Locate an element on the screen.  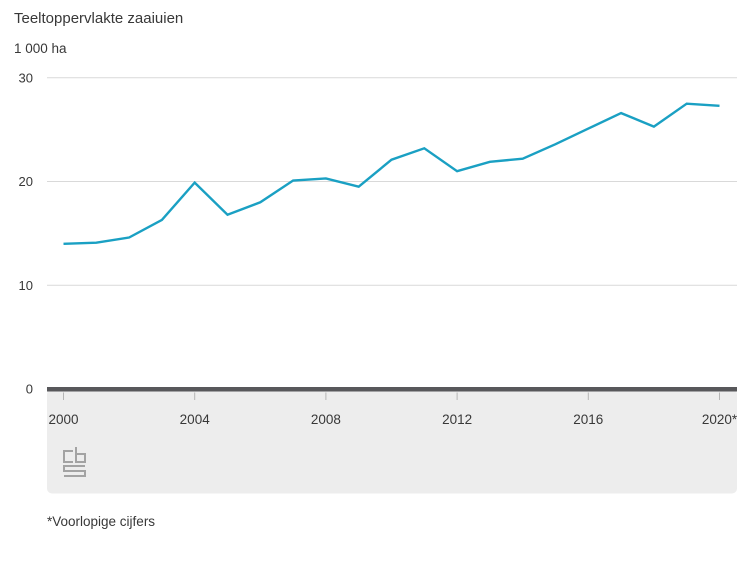
chart-title: Teeltoppervlakte zaaiuien is located at coordinates (99, 18).